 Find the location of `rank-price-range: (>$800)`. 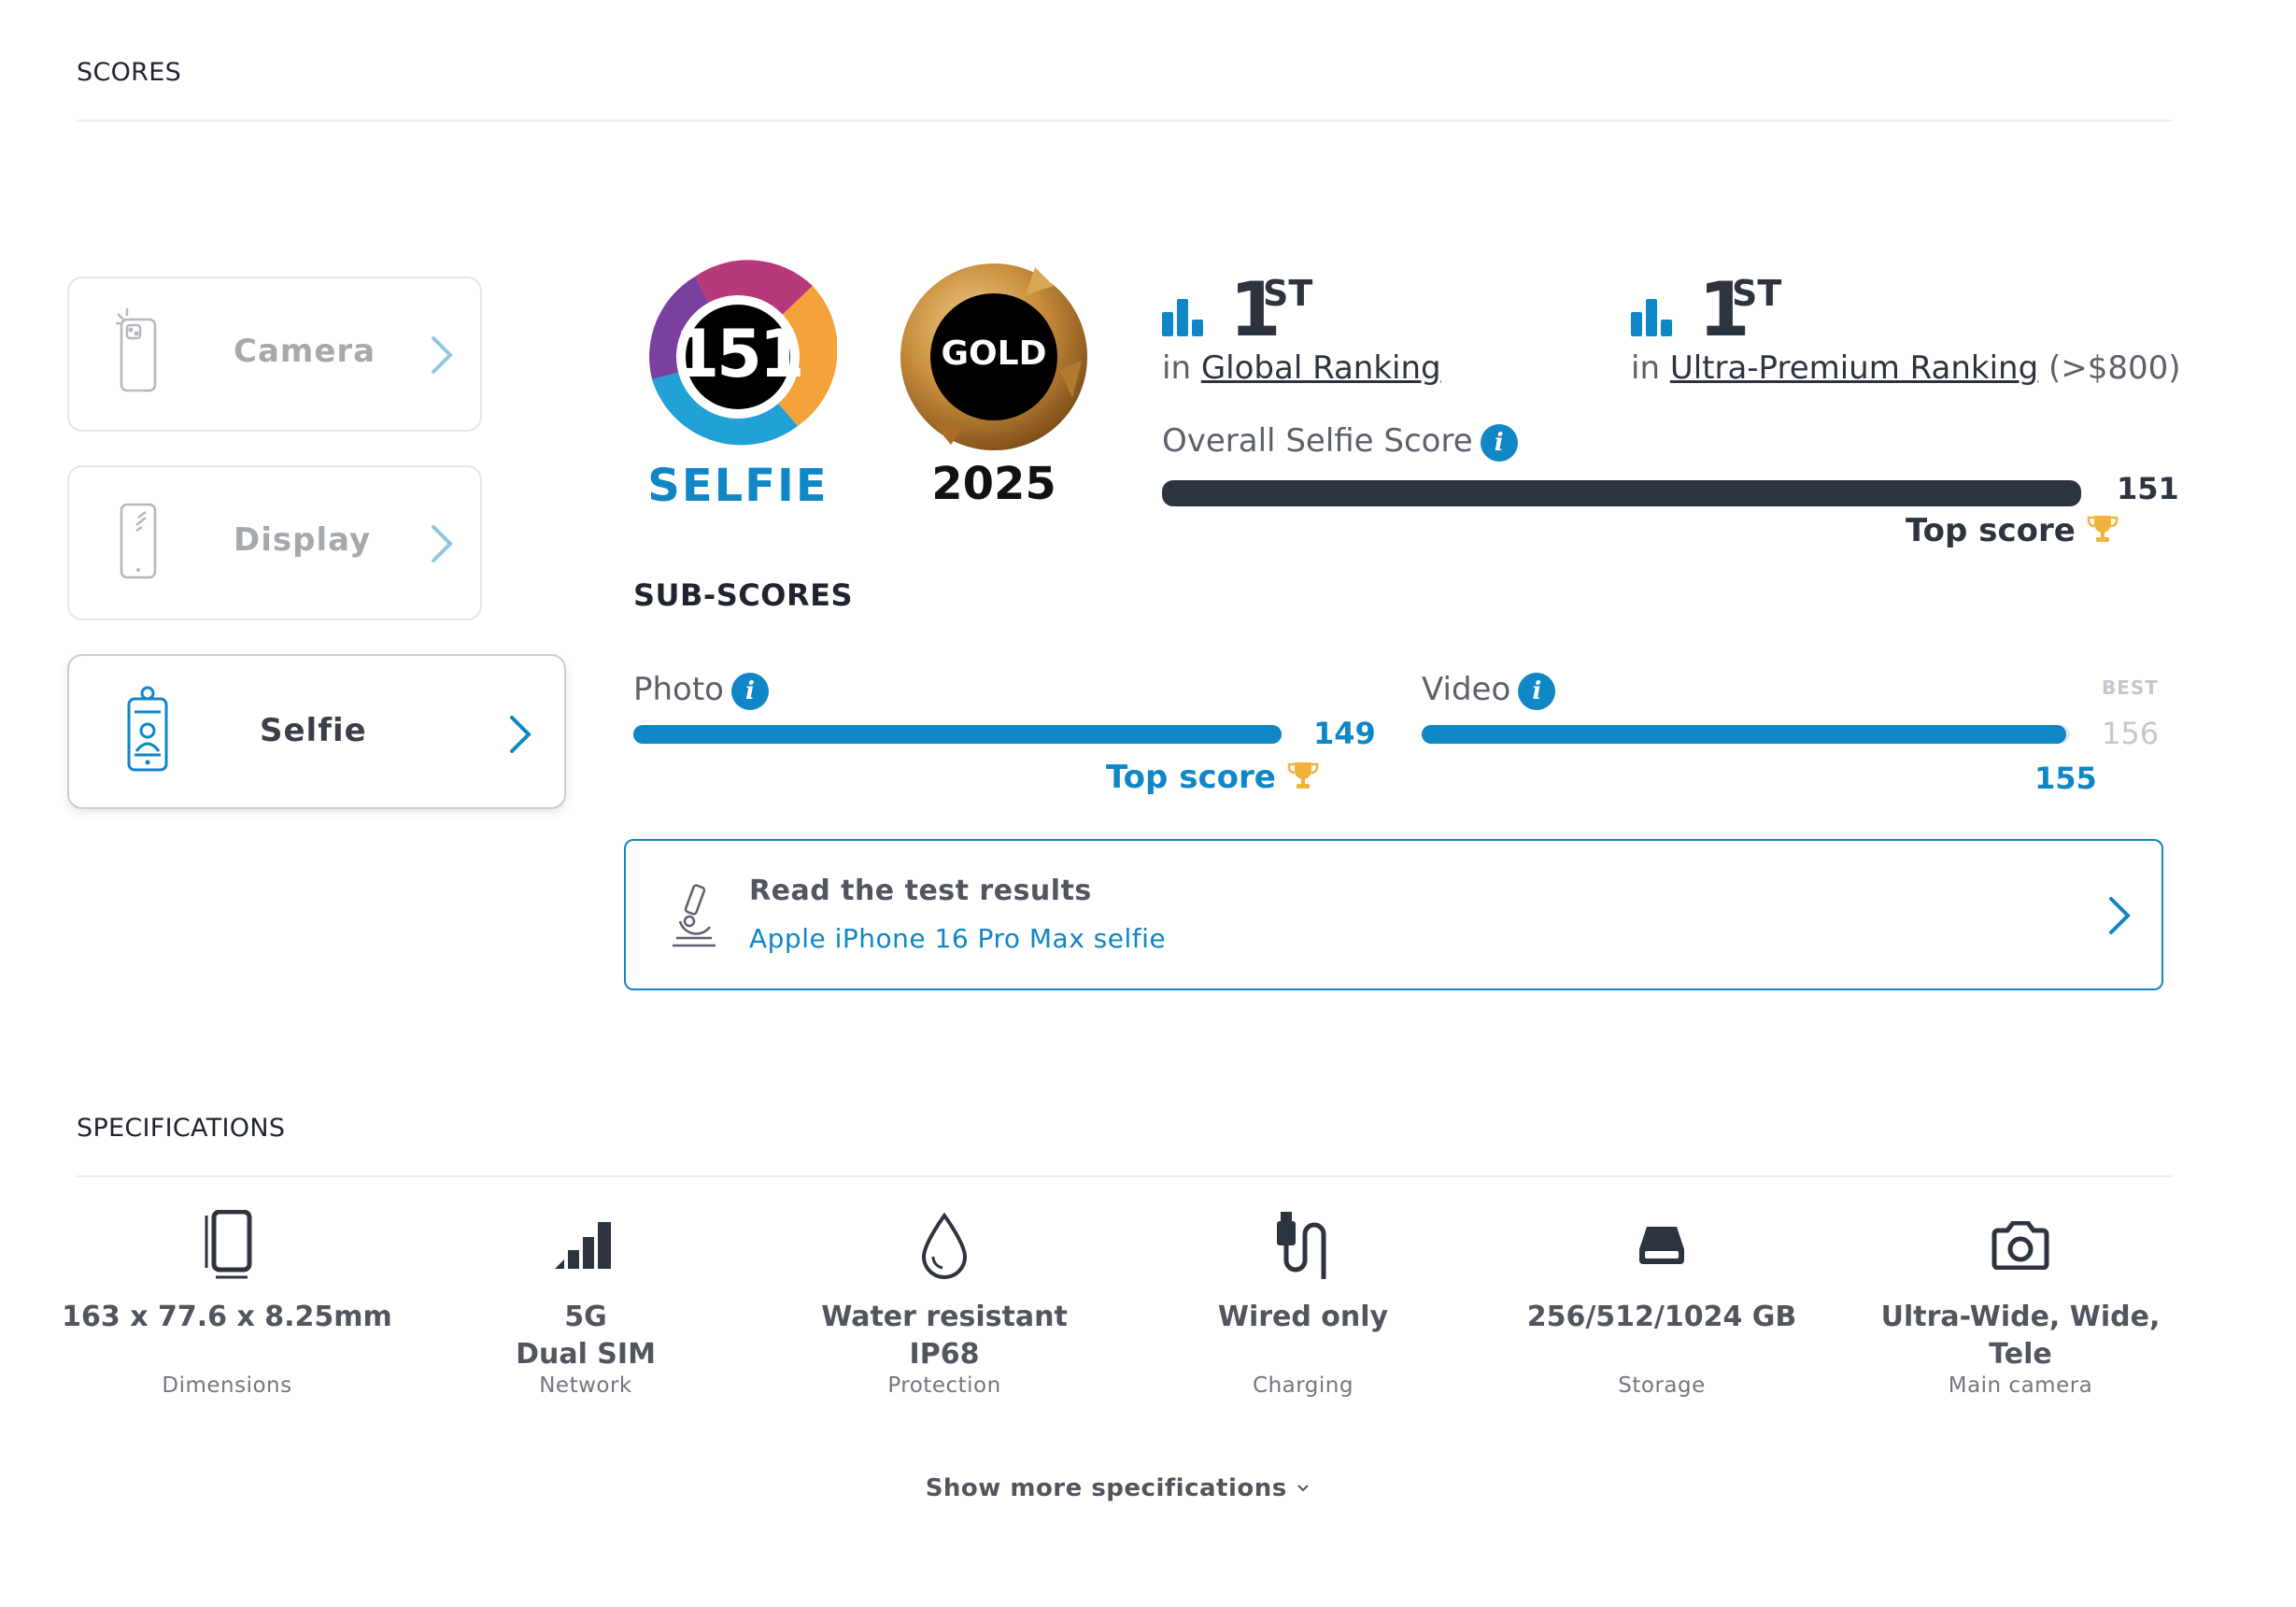

rank-price-range: (>$800) is located at coordinates (2109, 368).